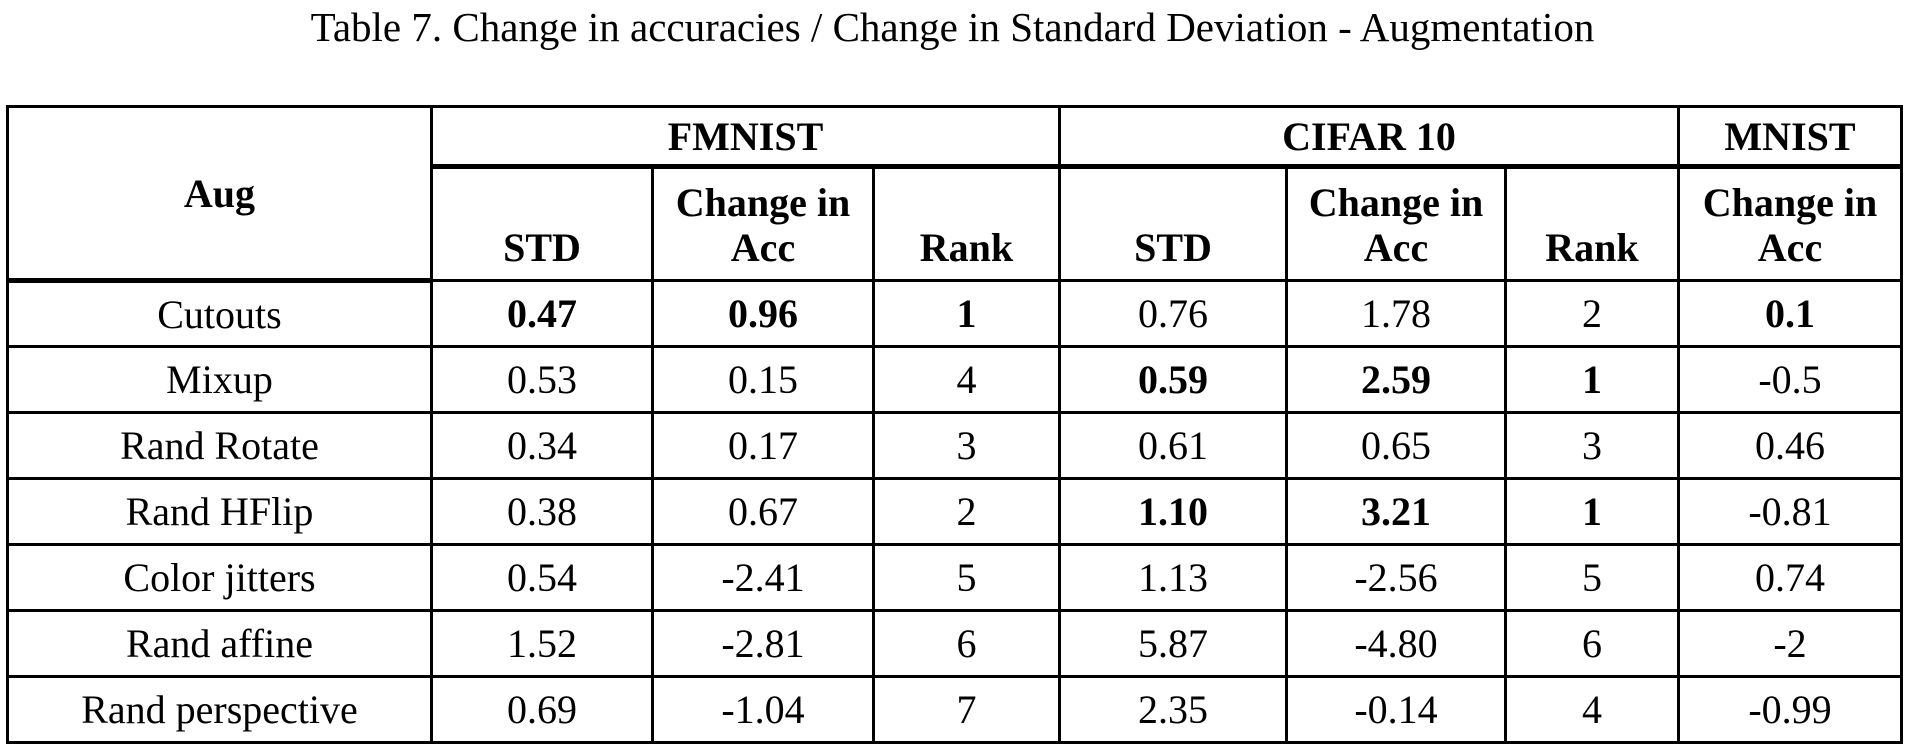 The width and height of the screenshot is (1905, 756). I want to click on cell-fmnist-rank: 3, so click(966, 445).